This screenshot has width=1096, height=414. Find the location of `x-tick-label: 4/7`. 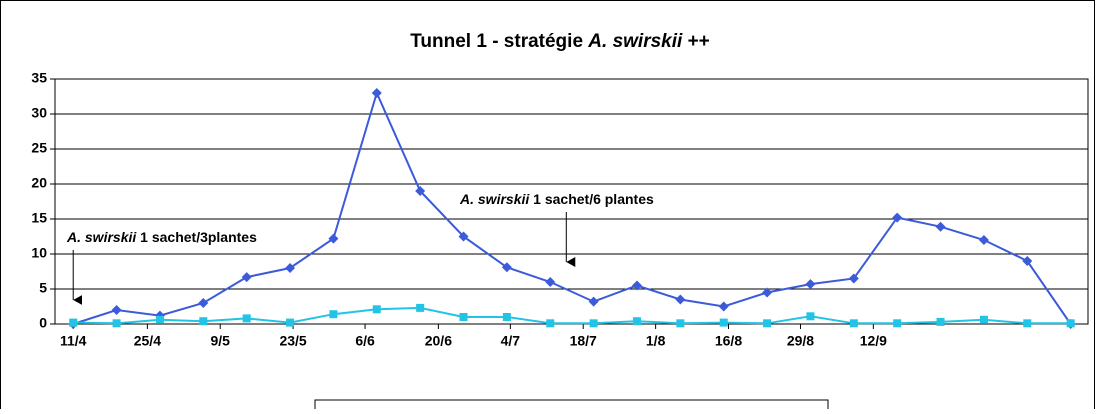

x-tick-label: 4/7 is located at coordinates (511, 341).